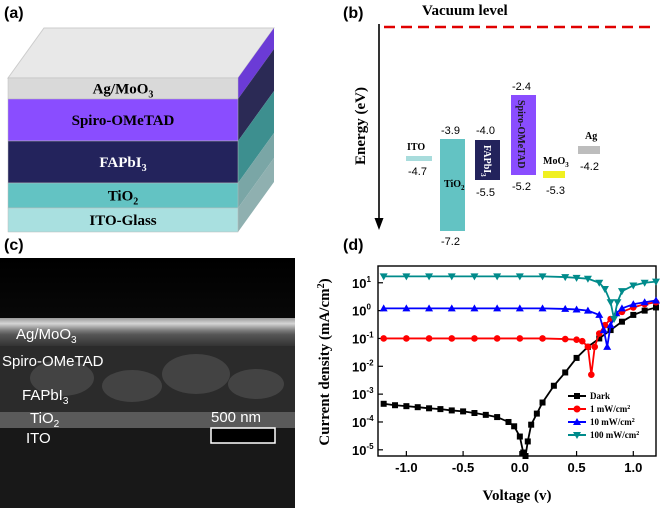  I want to click on panel-a-label: (a), so click(14, 13).